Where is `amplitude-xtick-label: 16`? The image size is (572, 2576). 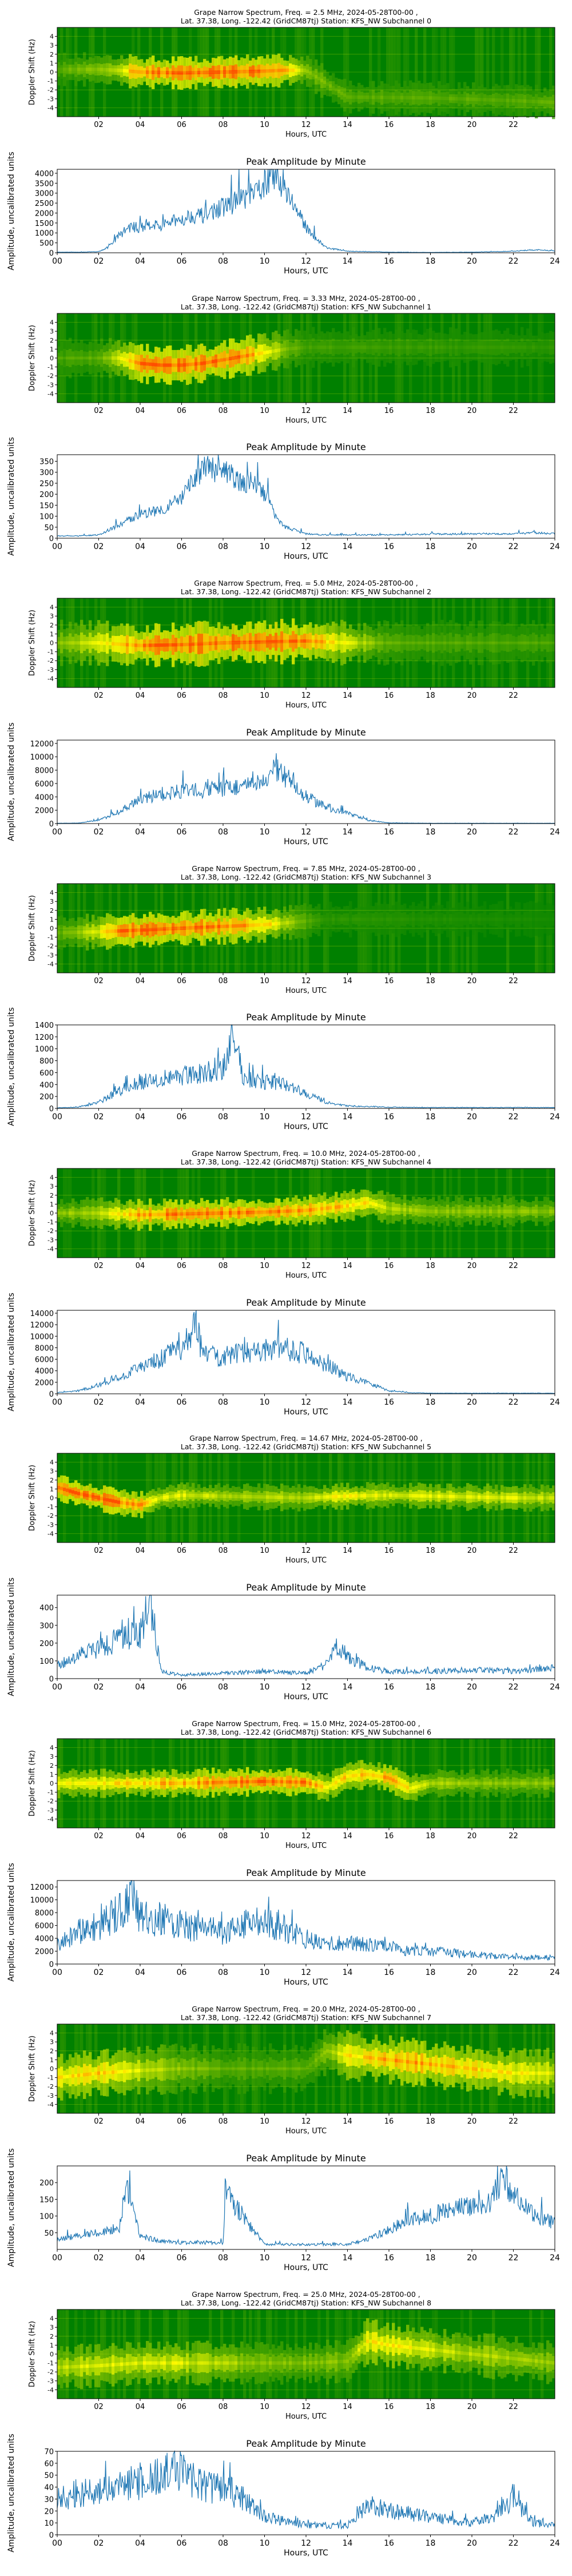
amplitude-xtick-label: 16 is located at coordinates (389, 832).